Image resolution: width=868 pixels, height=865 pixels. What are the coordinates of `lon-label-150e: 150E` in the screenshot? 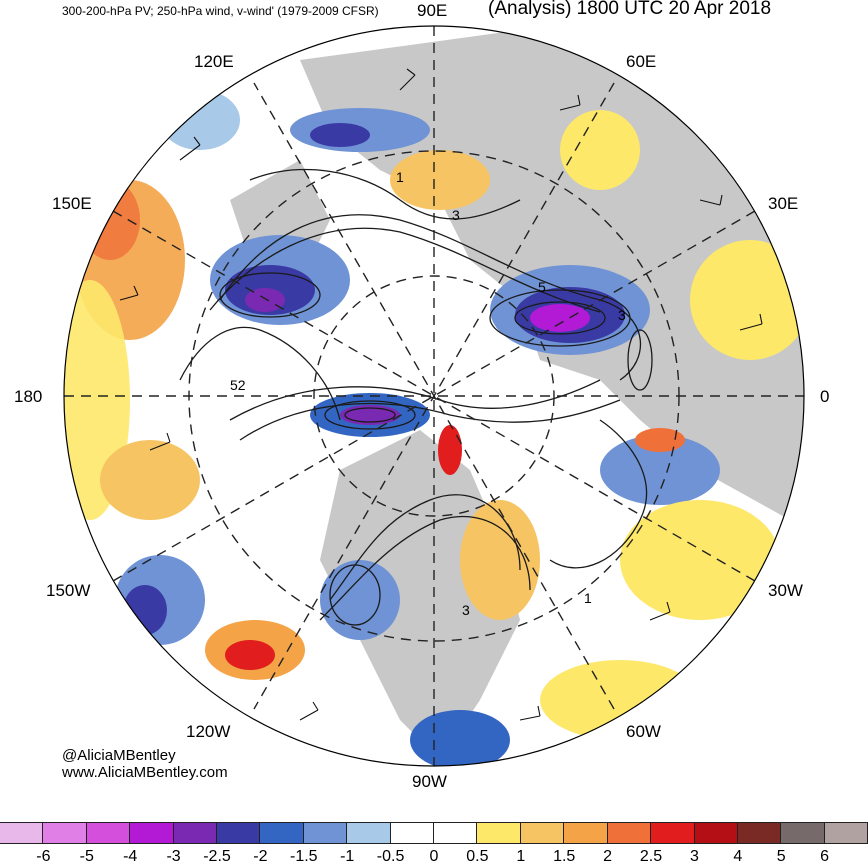 It's located at (72, 203).